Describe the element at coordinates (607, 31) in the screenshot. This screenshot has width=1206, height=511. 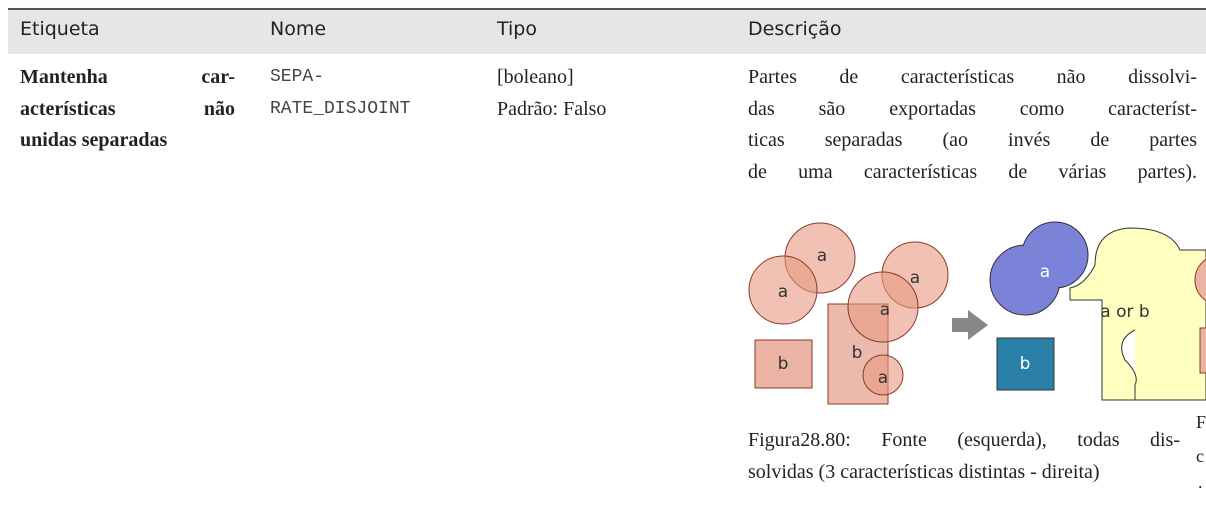
I see `table-header` at that location.